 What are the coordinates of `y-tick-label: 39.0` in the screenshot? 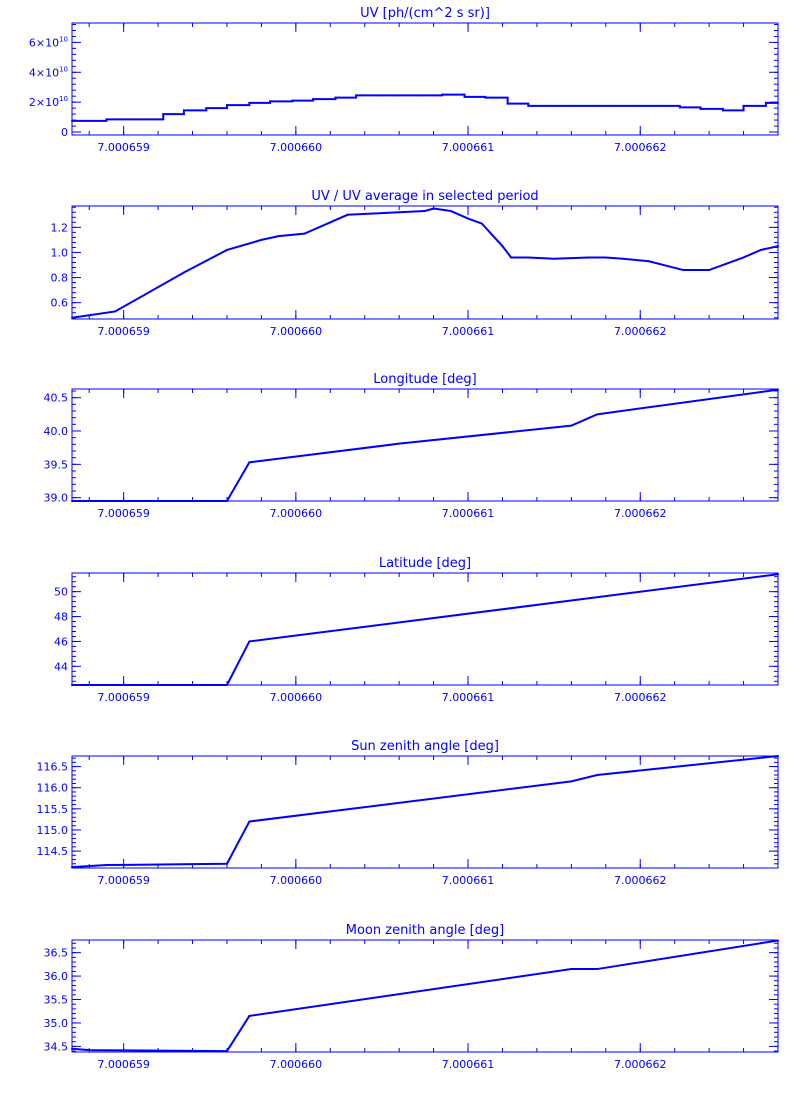 It's located at (56, 498).